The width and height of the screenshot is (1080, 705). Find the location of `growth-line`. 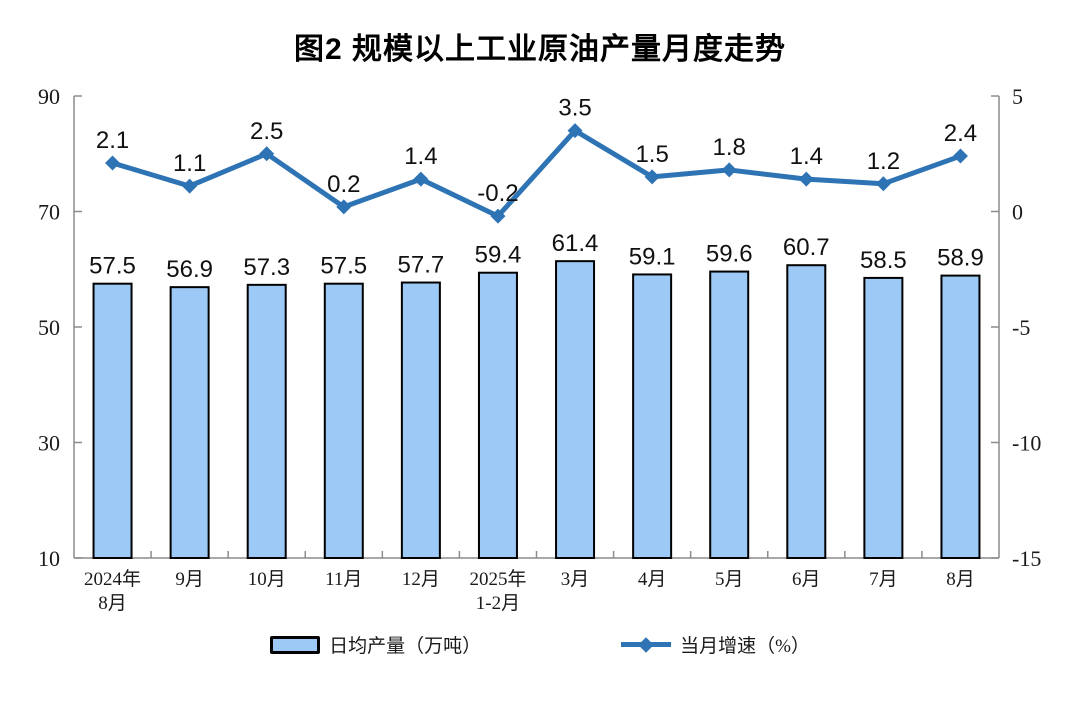

growth-line is located at coordinates (536, 173).